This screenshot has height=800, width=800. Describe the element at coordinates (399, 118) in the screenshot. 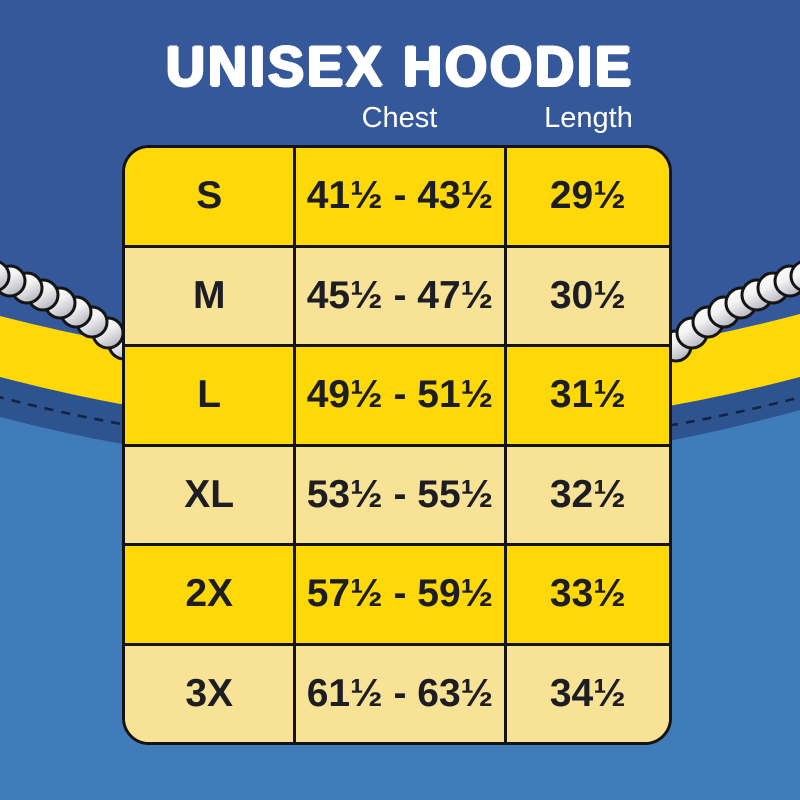

I see `column-header-chest: Chest` at that location.